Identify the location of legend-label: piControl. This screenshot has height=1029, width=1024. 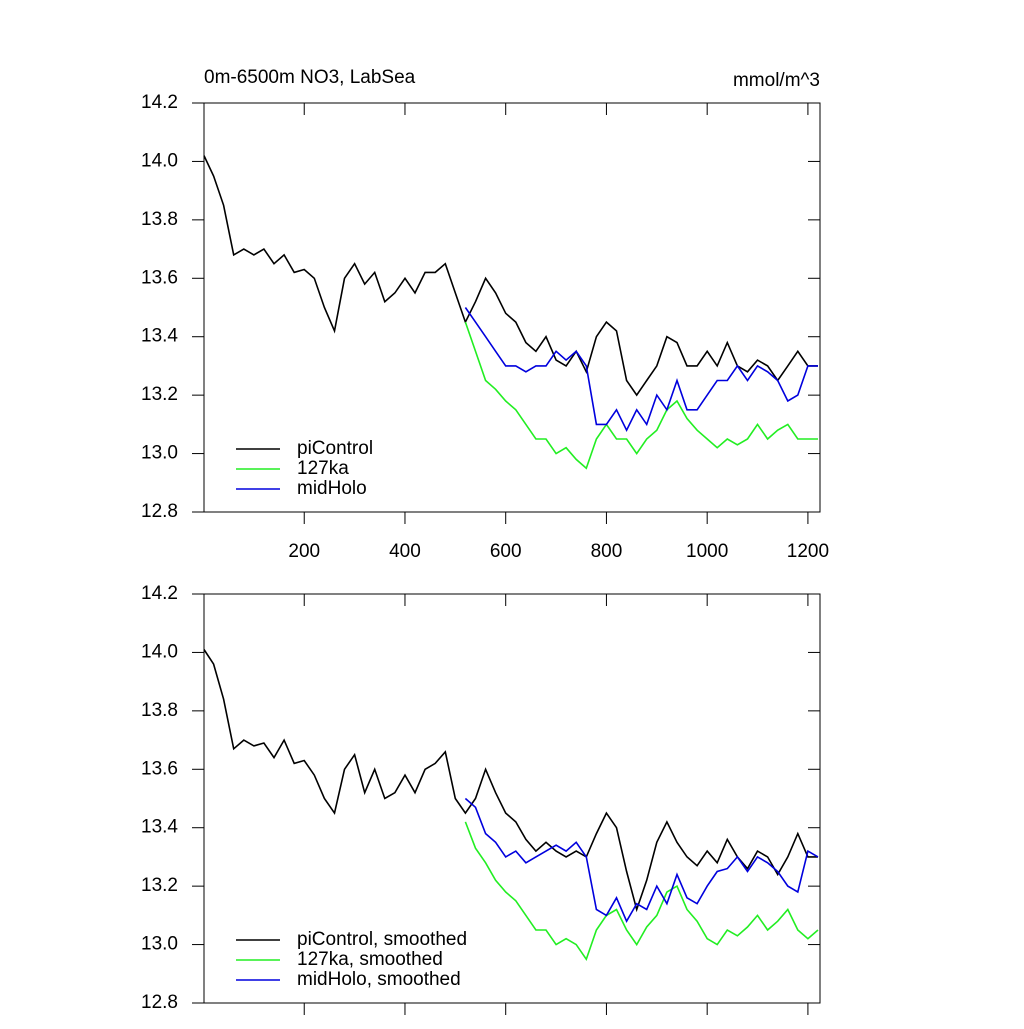
(335, 448).